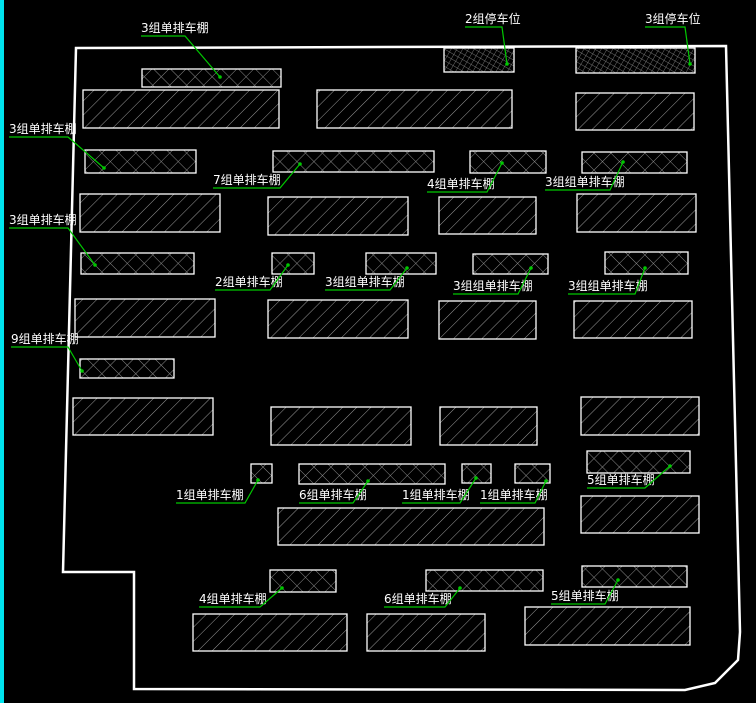  I want to click on parking-area-label: 2组停车位, so click(493, 18).